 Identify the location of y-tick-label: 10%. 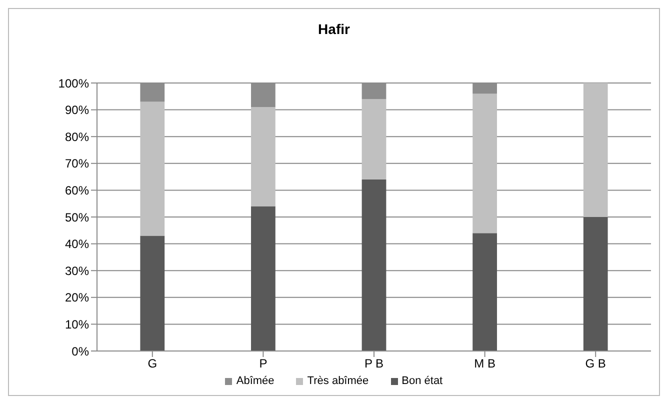
(77, 324).